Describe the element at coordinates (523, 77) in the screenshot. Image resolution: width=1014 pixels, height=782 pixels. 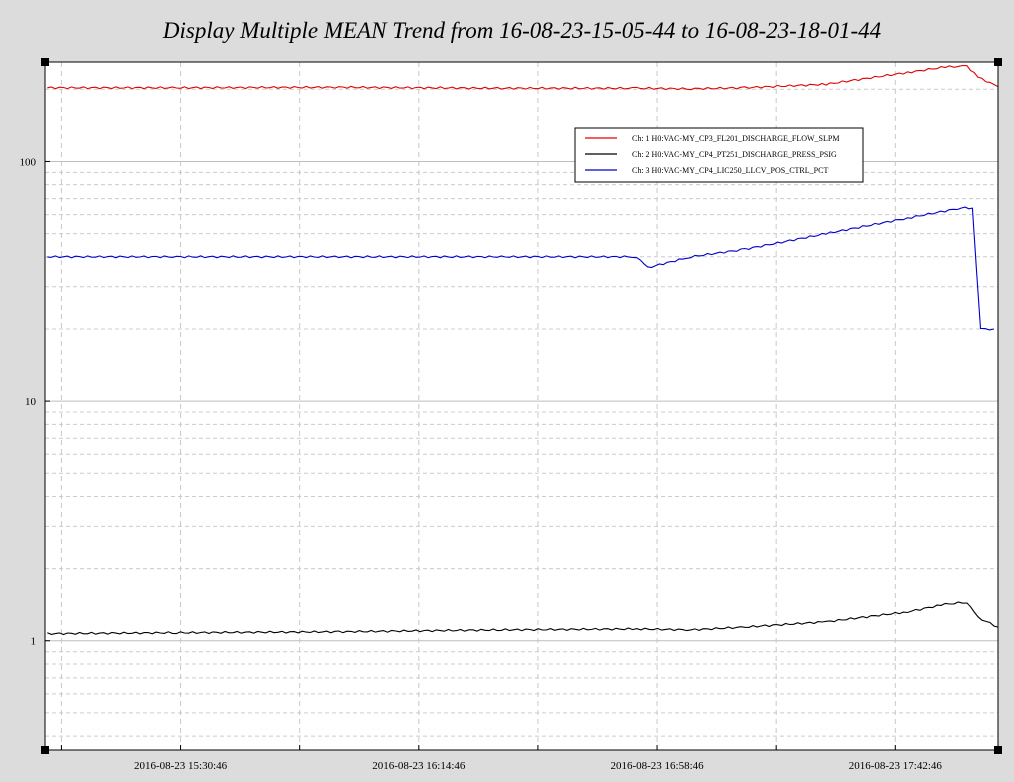
I see `series-line-ch1` at that location.